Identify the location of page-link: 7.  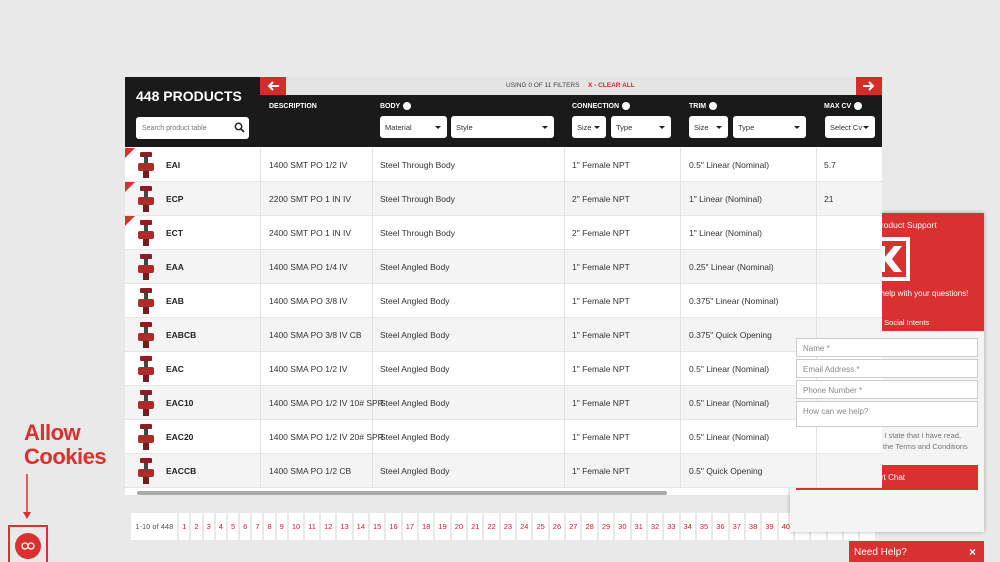
(257, 526).